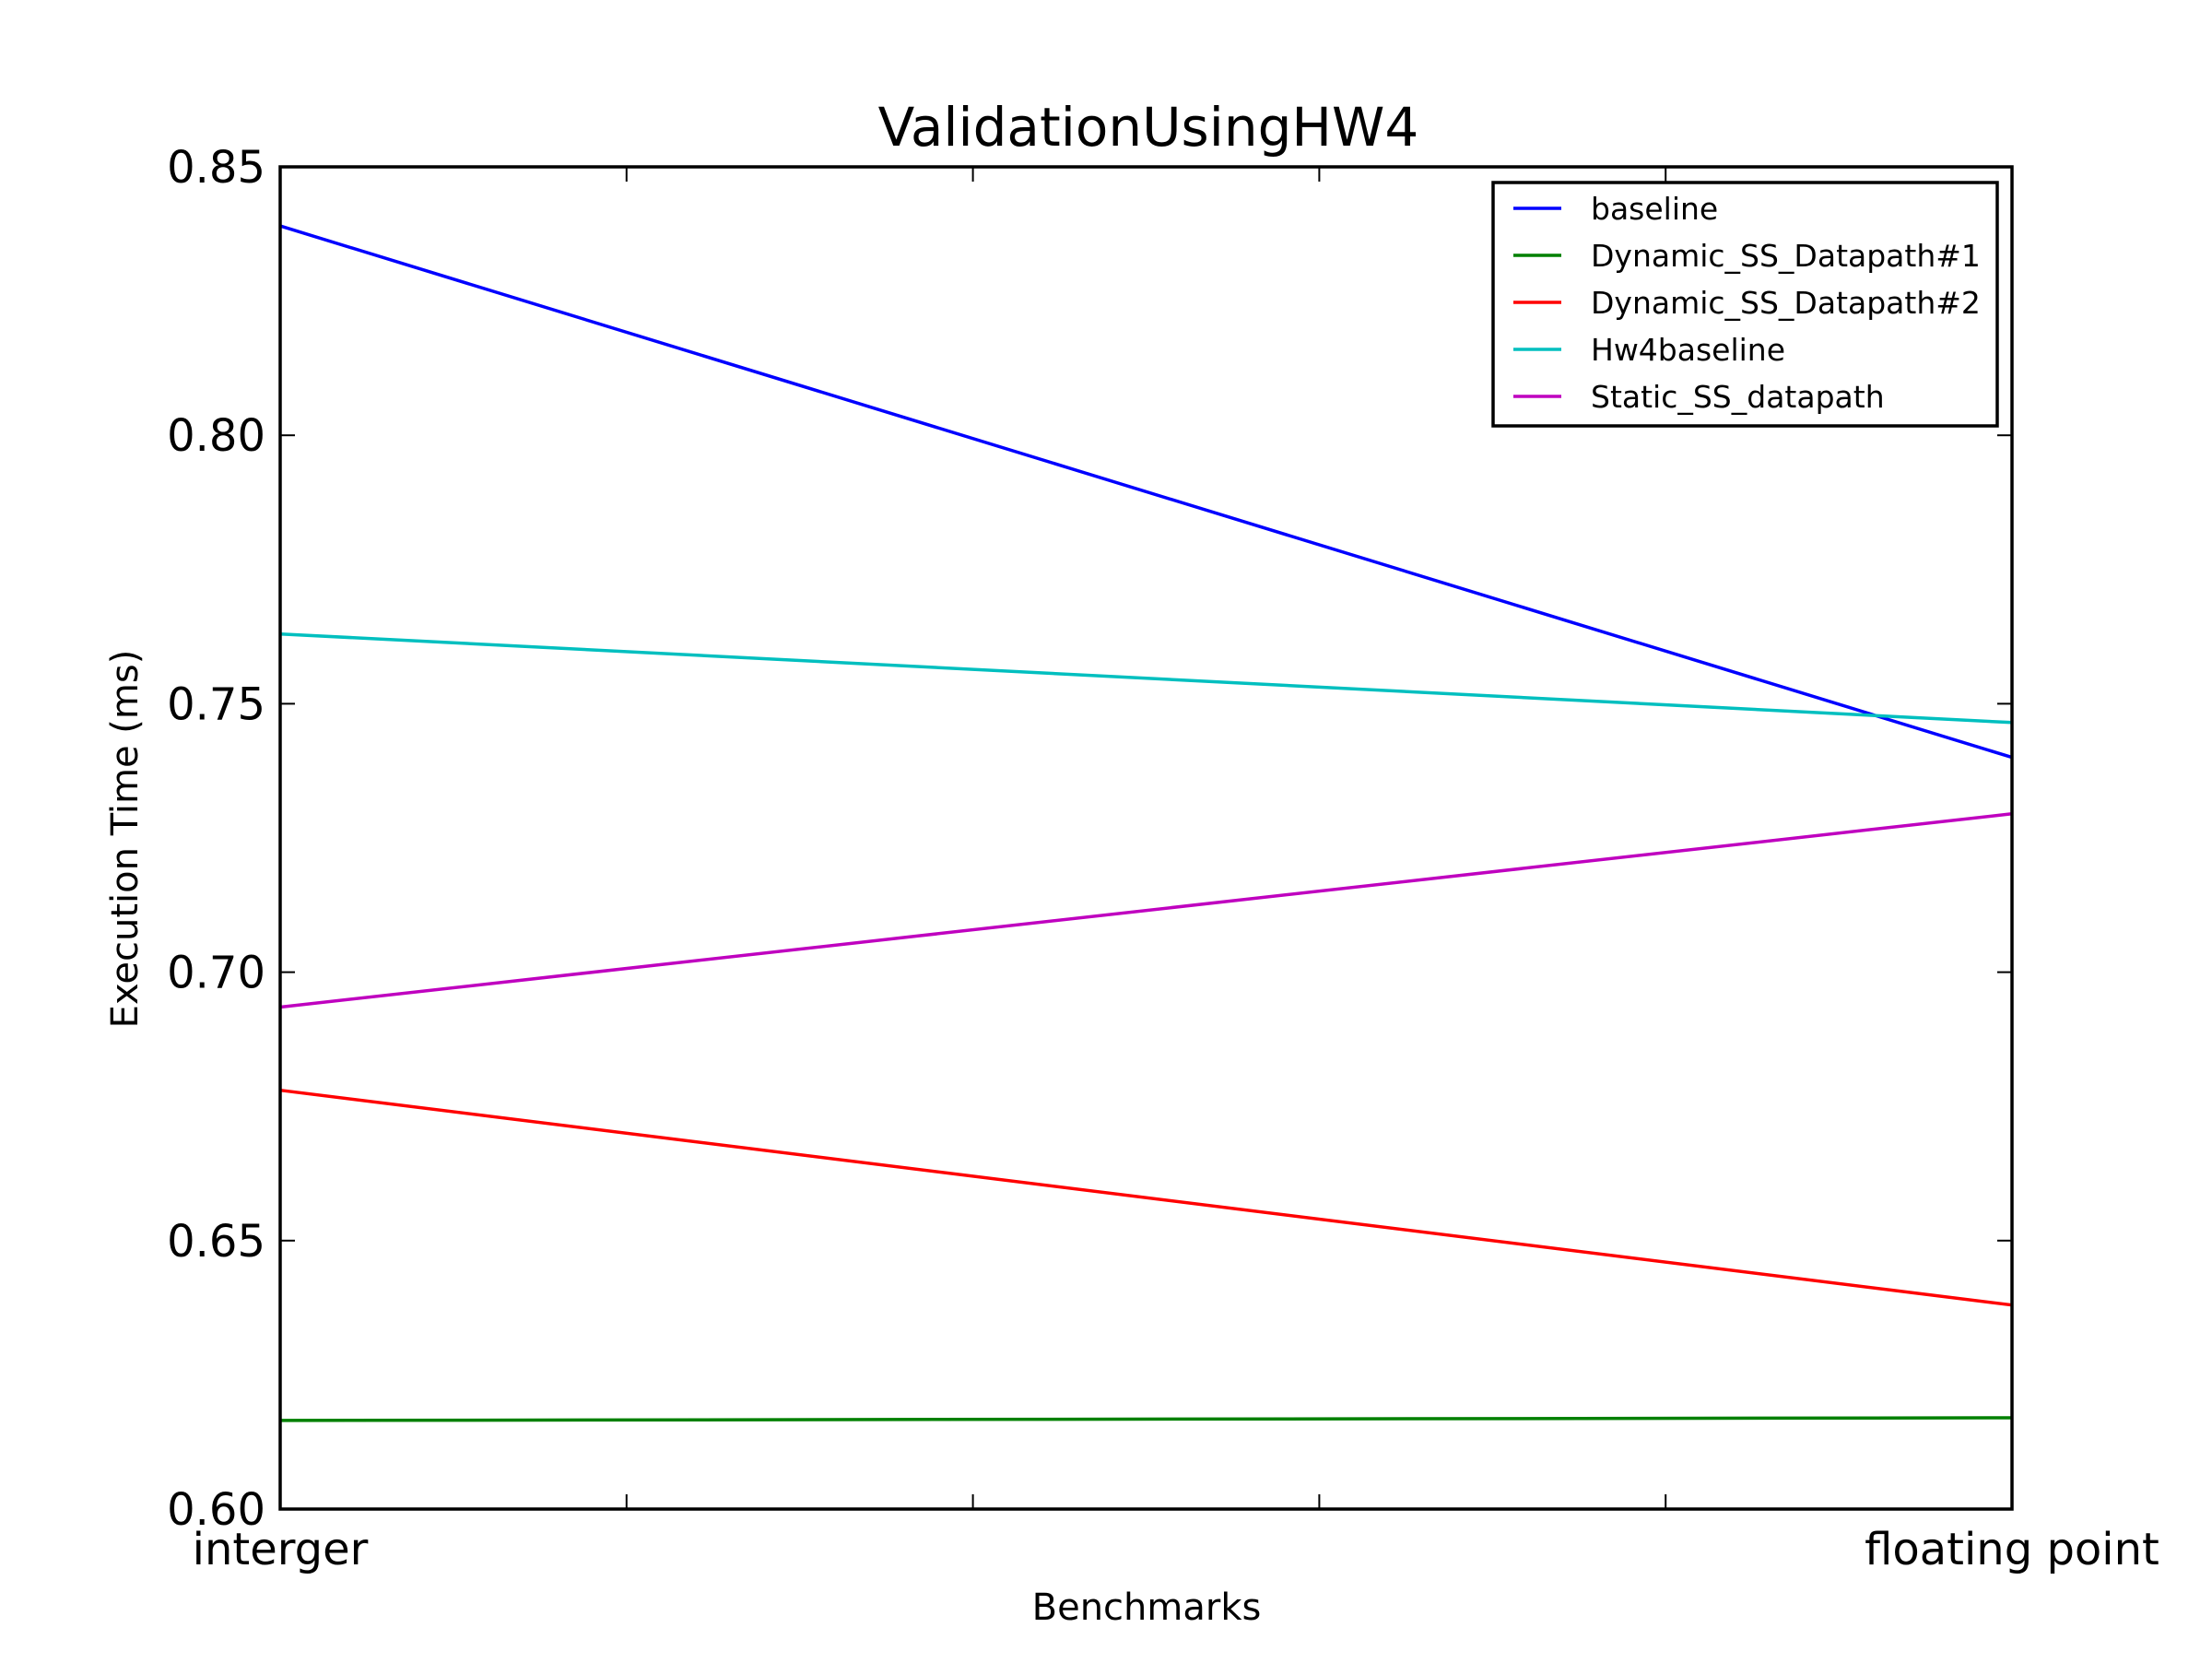 The width and height of the screenshot is (2212, 1663). I want to click on x-tick-label-1: floating point, so click(2012, 1549).